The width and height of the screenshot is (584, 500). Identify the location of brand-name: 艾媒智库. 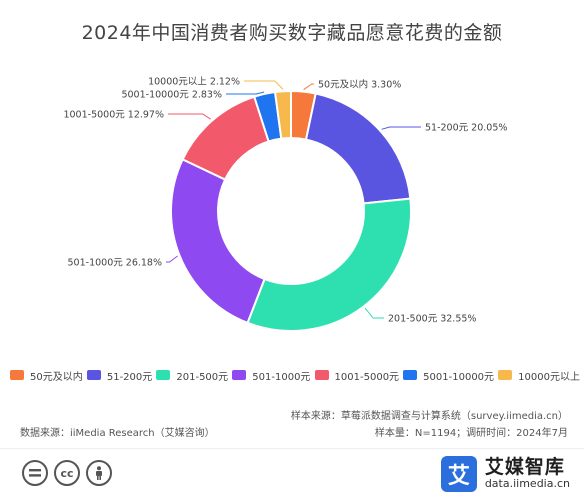
(524, 467).